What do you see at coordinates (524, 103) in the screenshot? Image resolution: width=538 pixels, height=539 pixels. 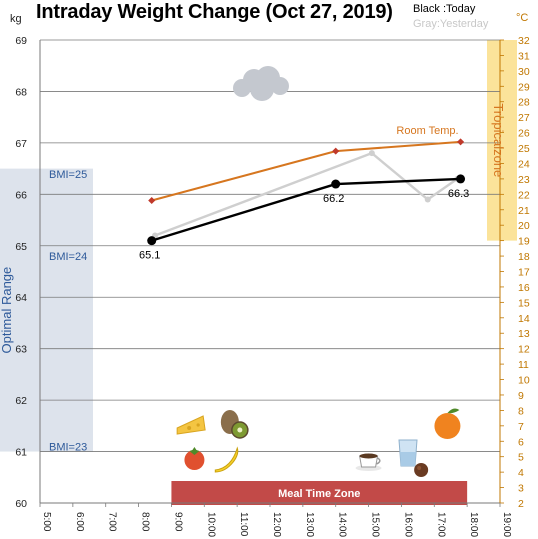 I see `right-tick-label: 28` at bounding box center [524, 103].